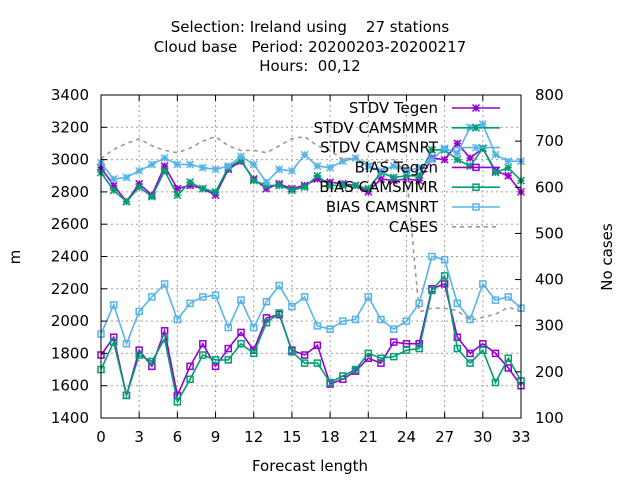 The image size is (640, 480). What do you see at coordinates (378, 187) in the screenshot?
I see `legend-label-bias-camsmmr: BIAS CAMSMMR` at bounding box center [378, 187].